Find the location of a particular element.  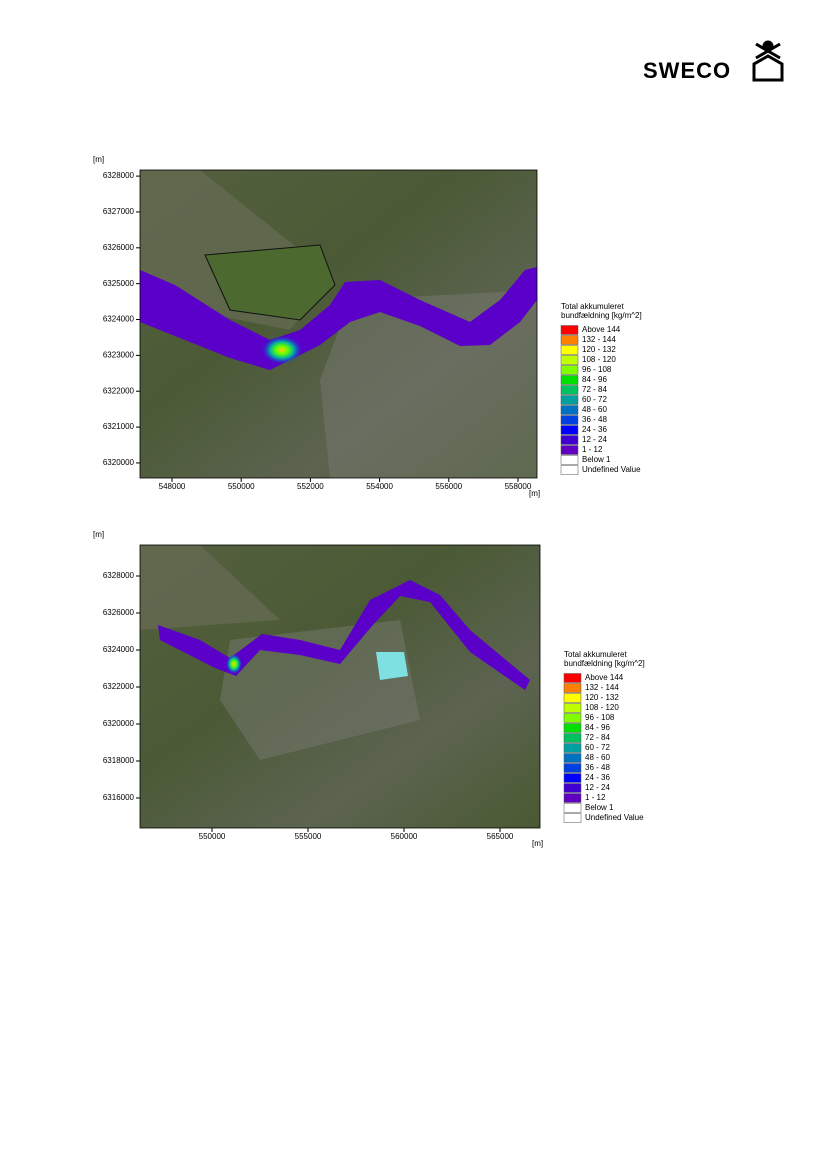

y-tick-label: 6323000 is located at coordinates (119, 354).